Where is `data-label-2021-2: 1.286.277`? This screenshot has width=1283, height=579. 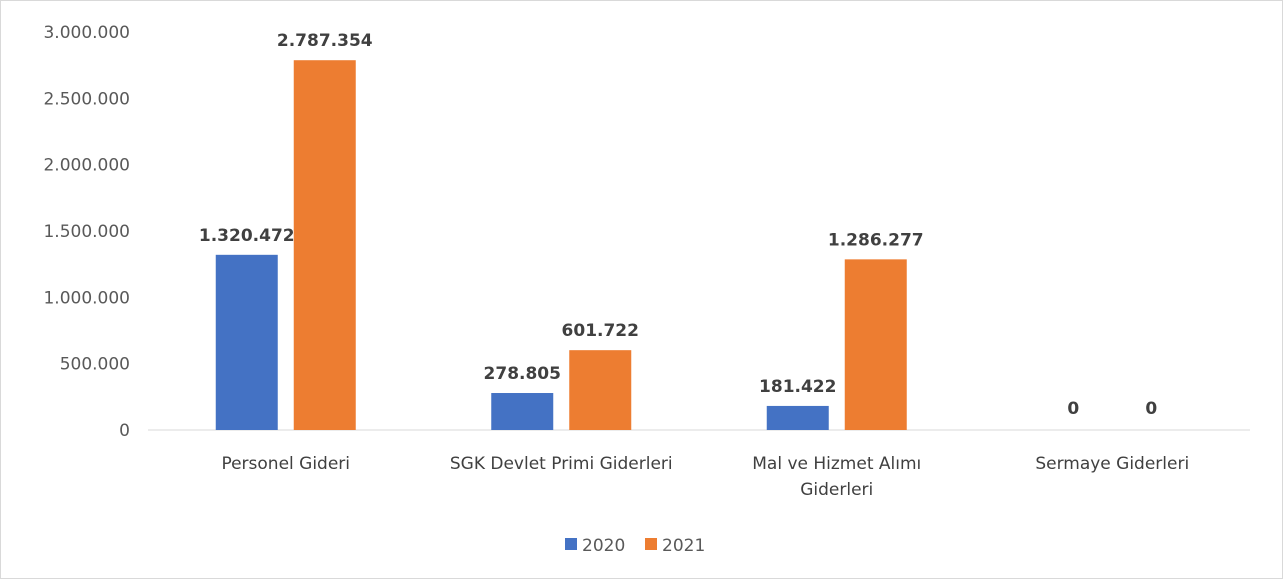 data-label-2021-2: 1.286.277 is located at coordinates (876, 240).